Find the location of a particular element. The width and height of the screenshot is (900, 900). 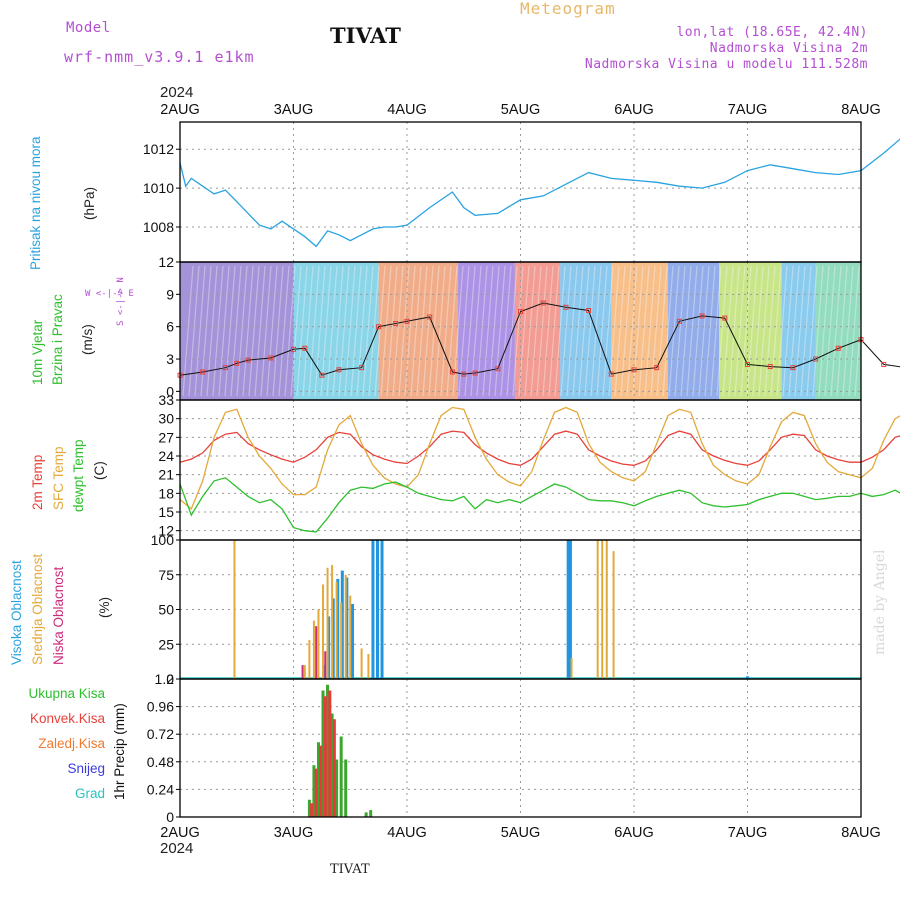

x-tick-label-top: 8AUG is located at coordinates (861, 110).